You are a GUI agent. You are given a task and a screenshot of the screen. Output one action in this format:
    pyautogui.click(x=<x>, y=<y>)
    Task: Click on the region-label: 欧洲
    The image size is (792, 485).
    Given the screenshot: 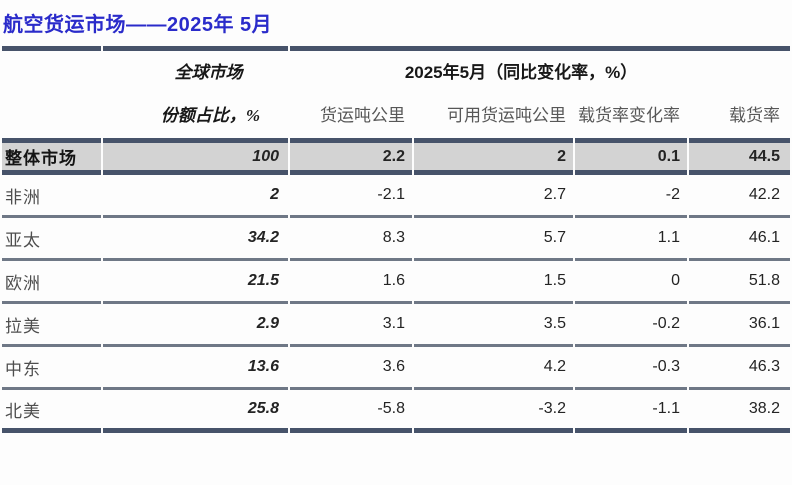 What is the action you would take?
    pyautogui.click(x=51, y=282)
    